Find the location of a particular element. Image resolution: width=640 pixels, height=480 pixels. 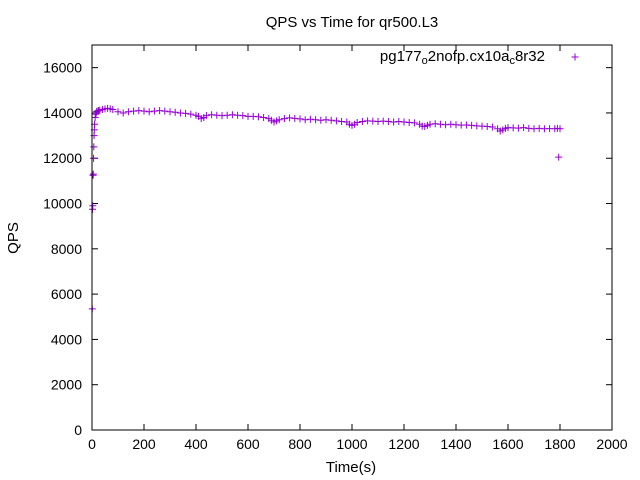

legend-label-part: 8r32 is located at coordinates (530, 56).